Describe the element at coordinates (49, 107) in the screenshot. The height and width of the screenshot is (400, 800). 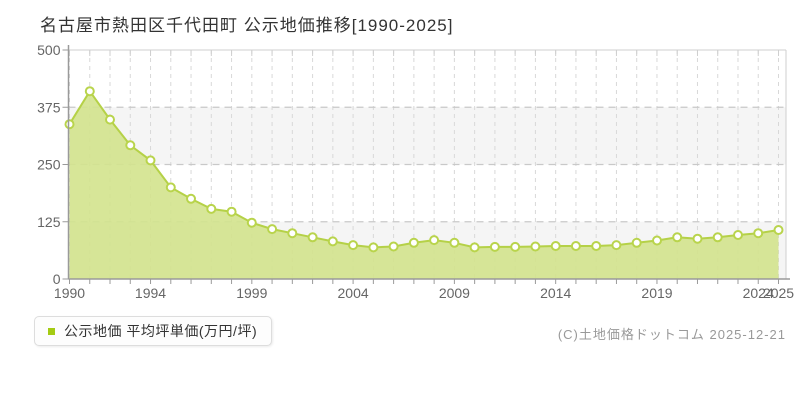
I see `y-tick-label: 375` at that location.